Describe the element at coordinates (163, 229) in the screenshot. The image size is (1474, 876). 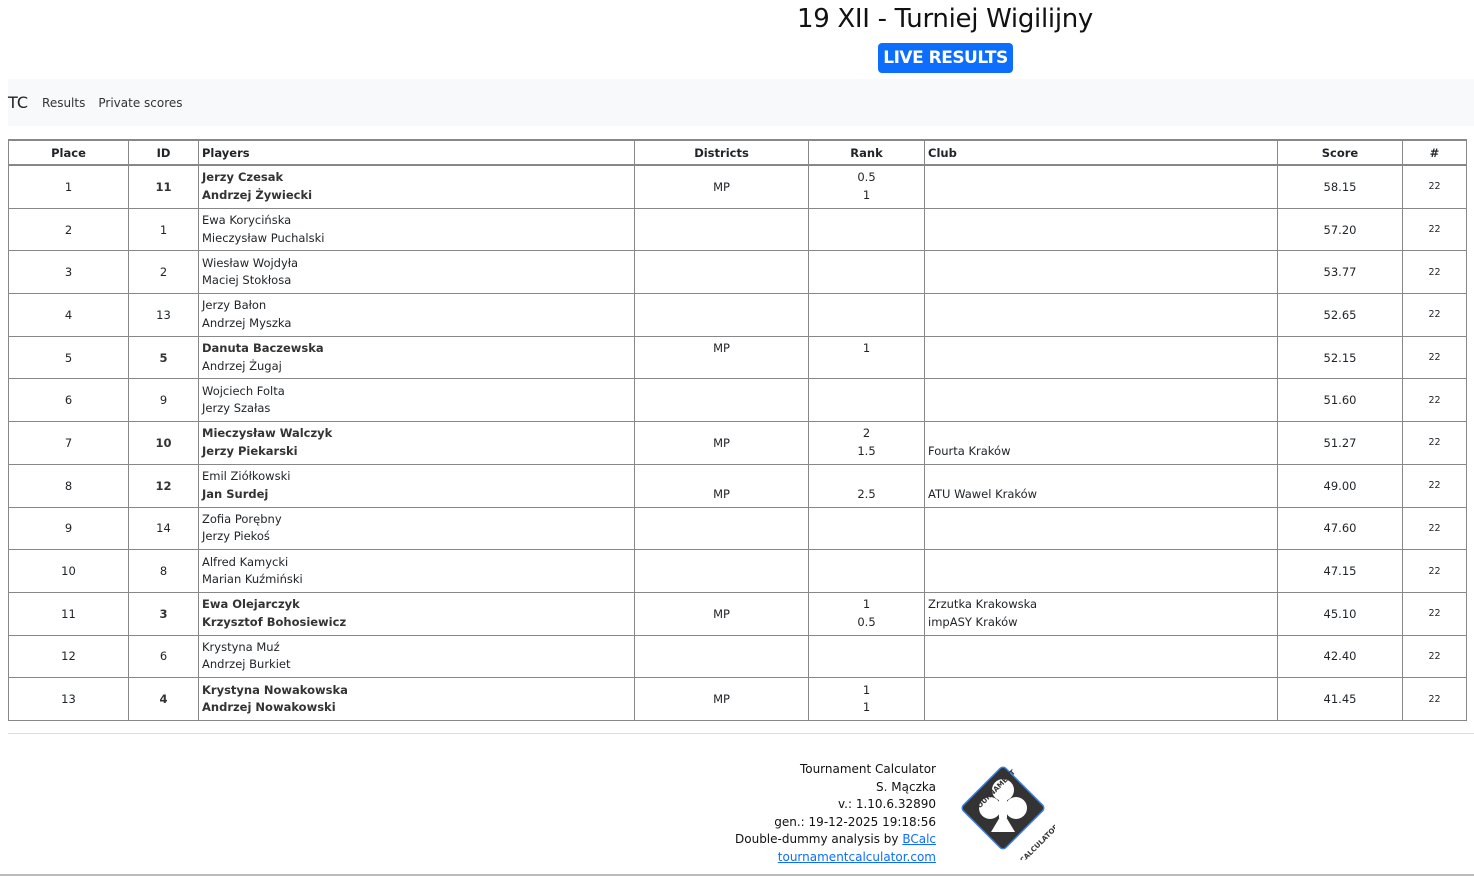
I see `id-cell: 1` at that location.